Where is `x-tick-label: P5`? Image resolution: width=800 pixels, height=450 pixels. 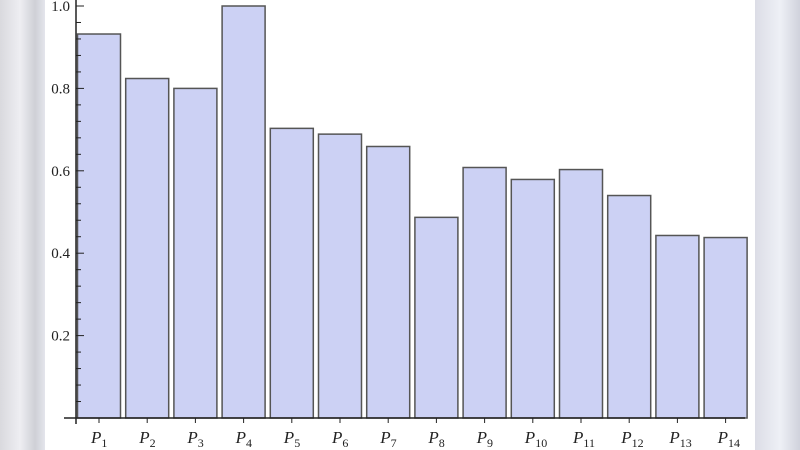 x-tick-label: P5 is located at coordinates (291, 439).